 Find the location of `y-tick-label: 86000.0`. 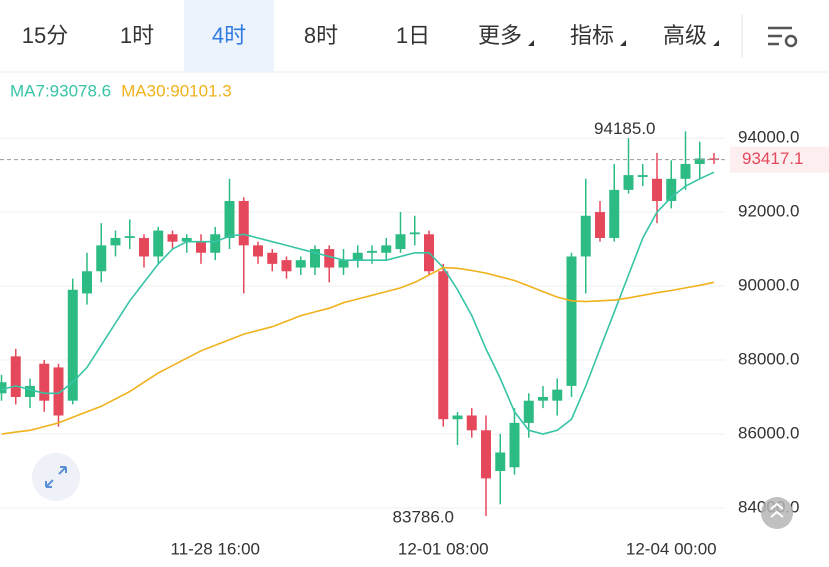

y-tick-label: 86000.0 is located at coordinates (768, 432).